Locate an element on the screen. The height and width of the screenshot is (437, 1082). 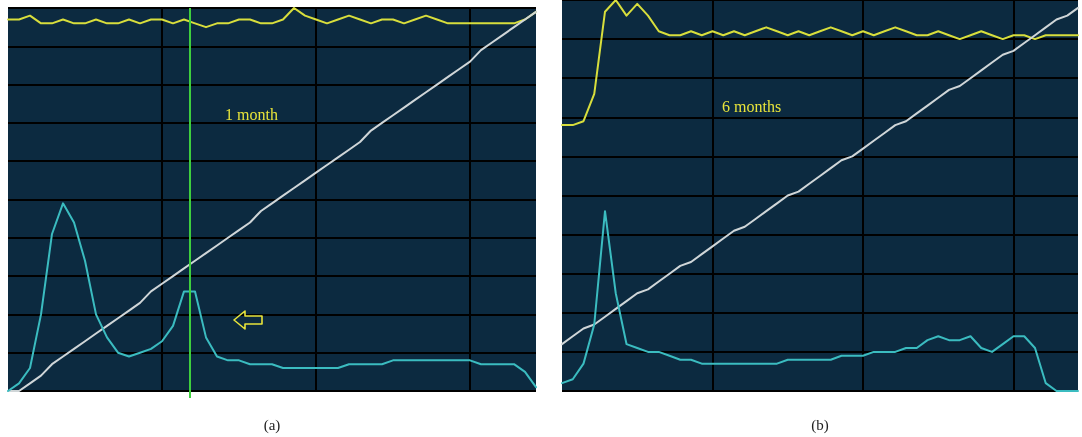
x-axis-title: (a) is located at coordinates (272, 425).